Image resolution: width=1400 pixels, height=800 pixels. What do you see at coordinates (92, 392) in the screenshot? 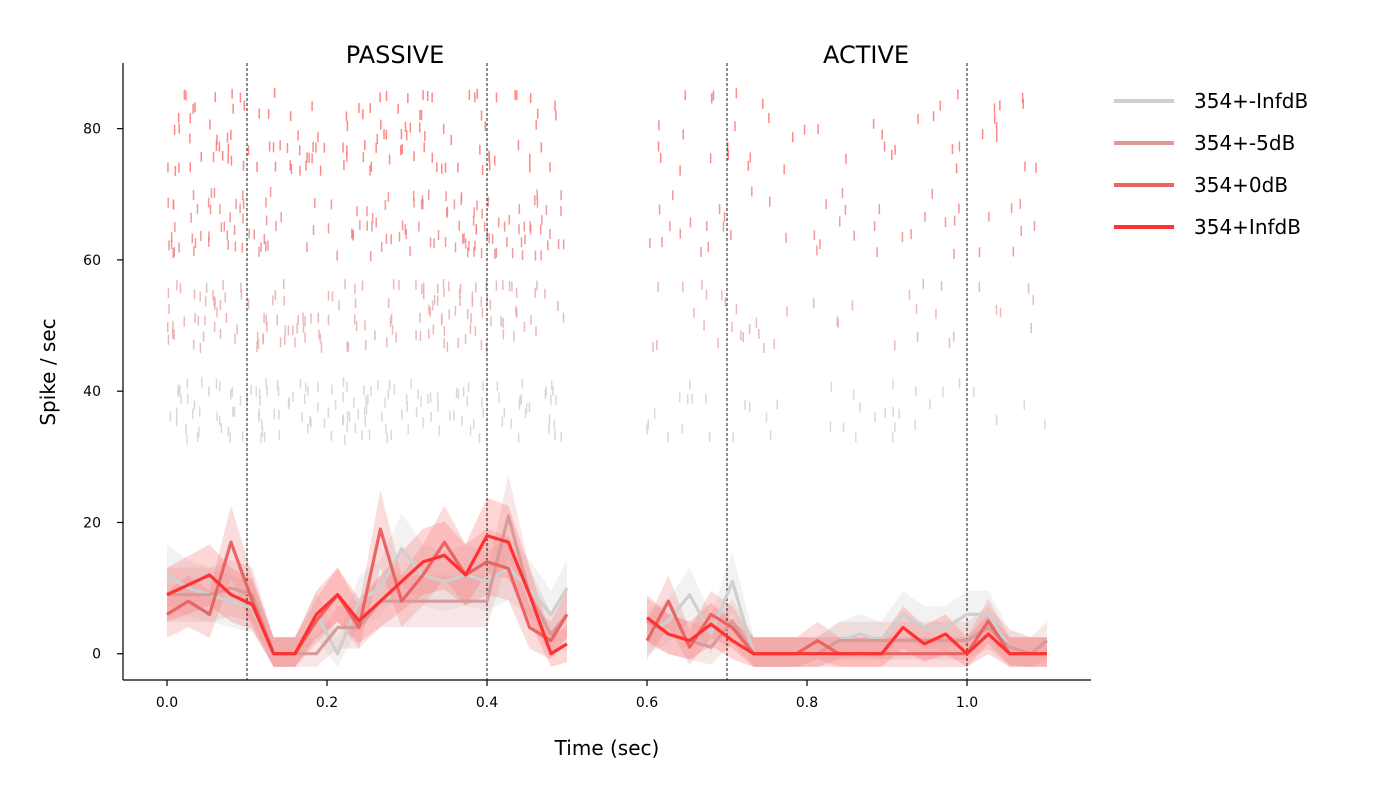
I see `y-tick-label: 40` at bounding box center [92, 392].